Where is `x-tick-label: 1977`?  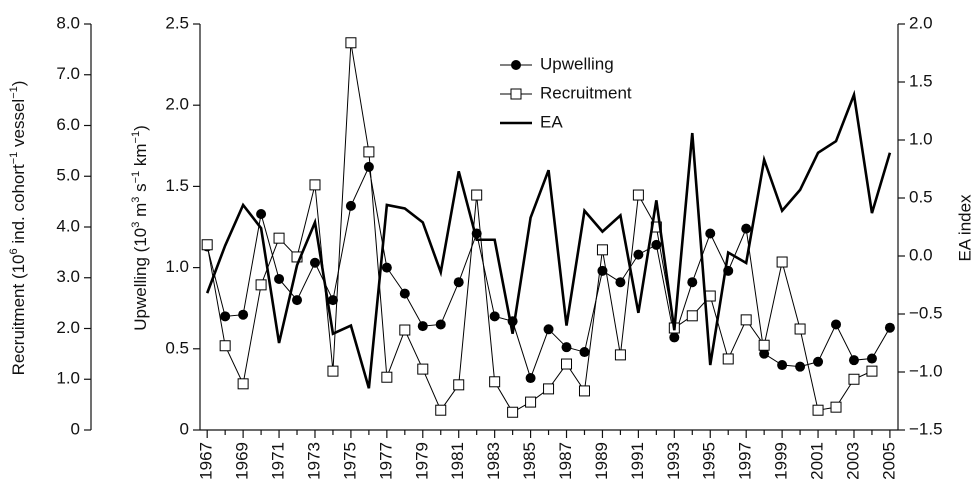 x-tick-label: 1977 is located at coordinates (385, 461).